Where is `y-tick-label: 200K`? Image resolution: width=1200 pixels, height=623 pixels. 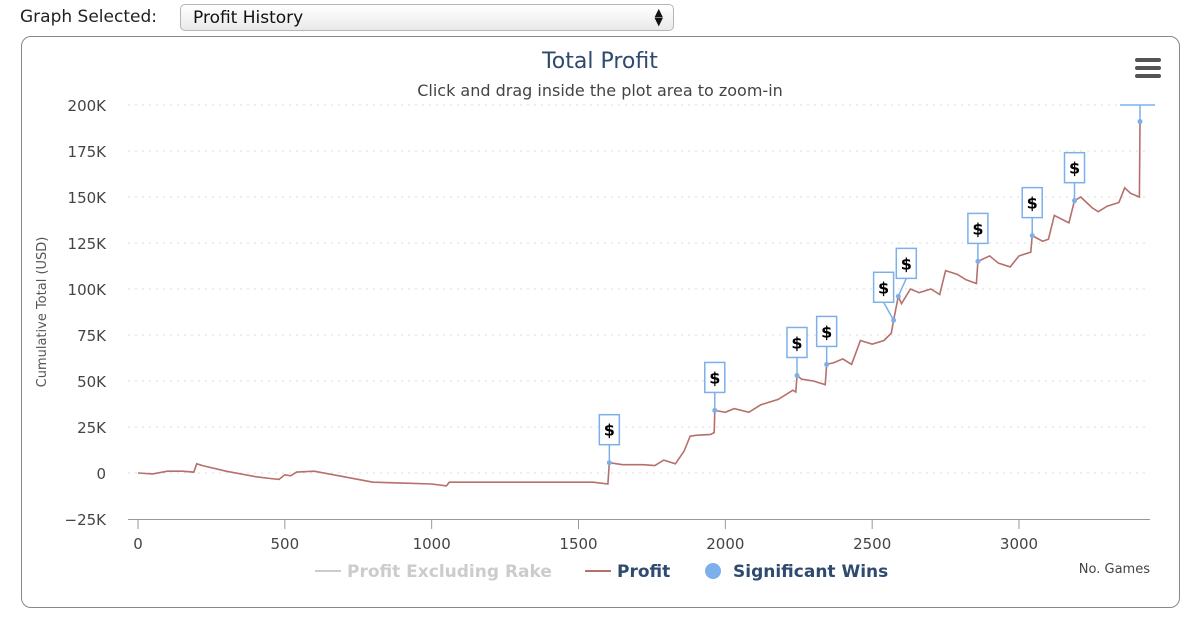 y-tick-label: 200K is located at coordinates (88, 106).